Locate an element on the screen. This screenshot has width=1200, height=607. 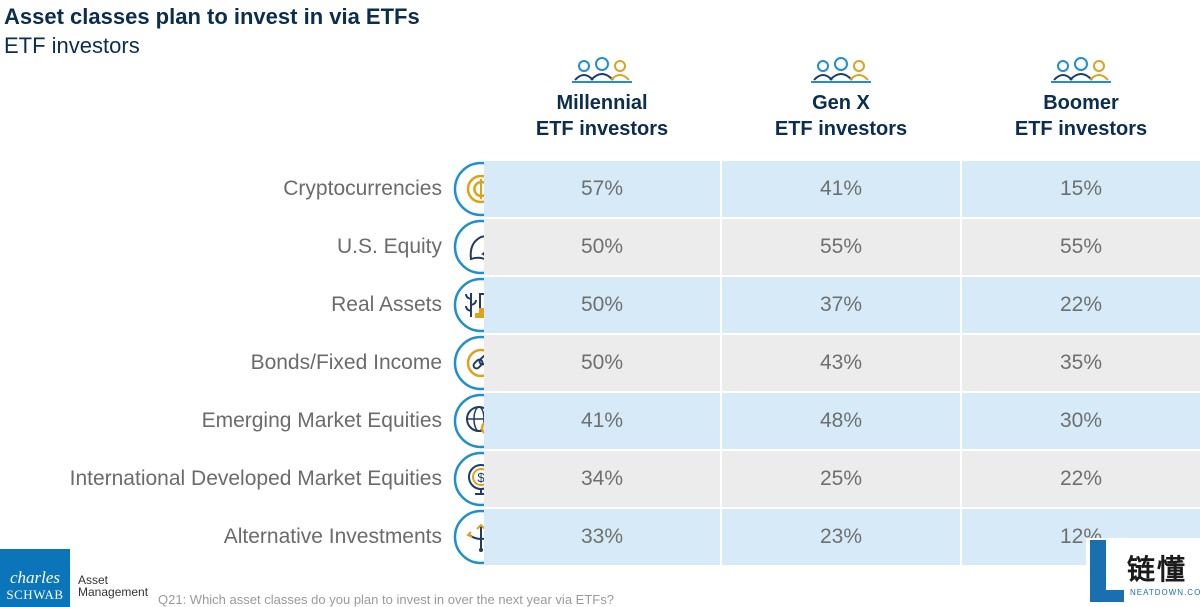
table-cell: 15% is located at coordinates (1081, 189).